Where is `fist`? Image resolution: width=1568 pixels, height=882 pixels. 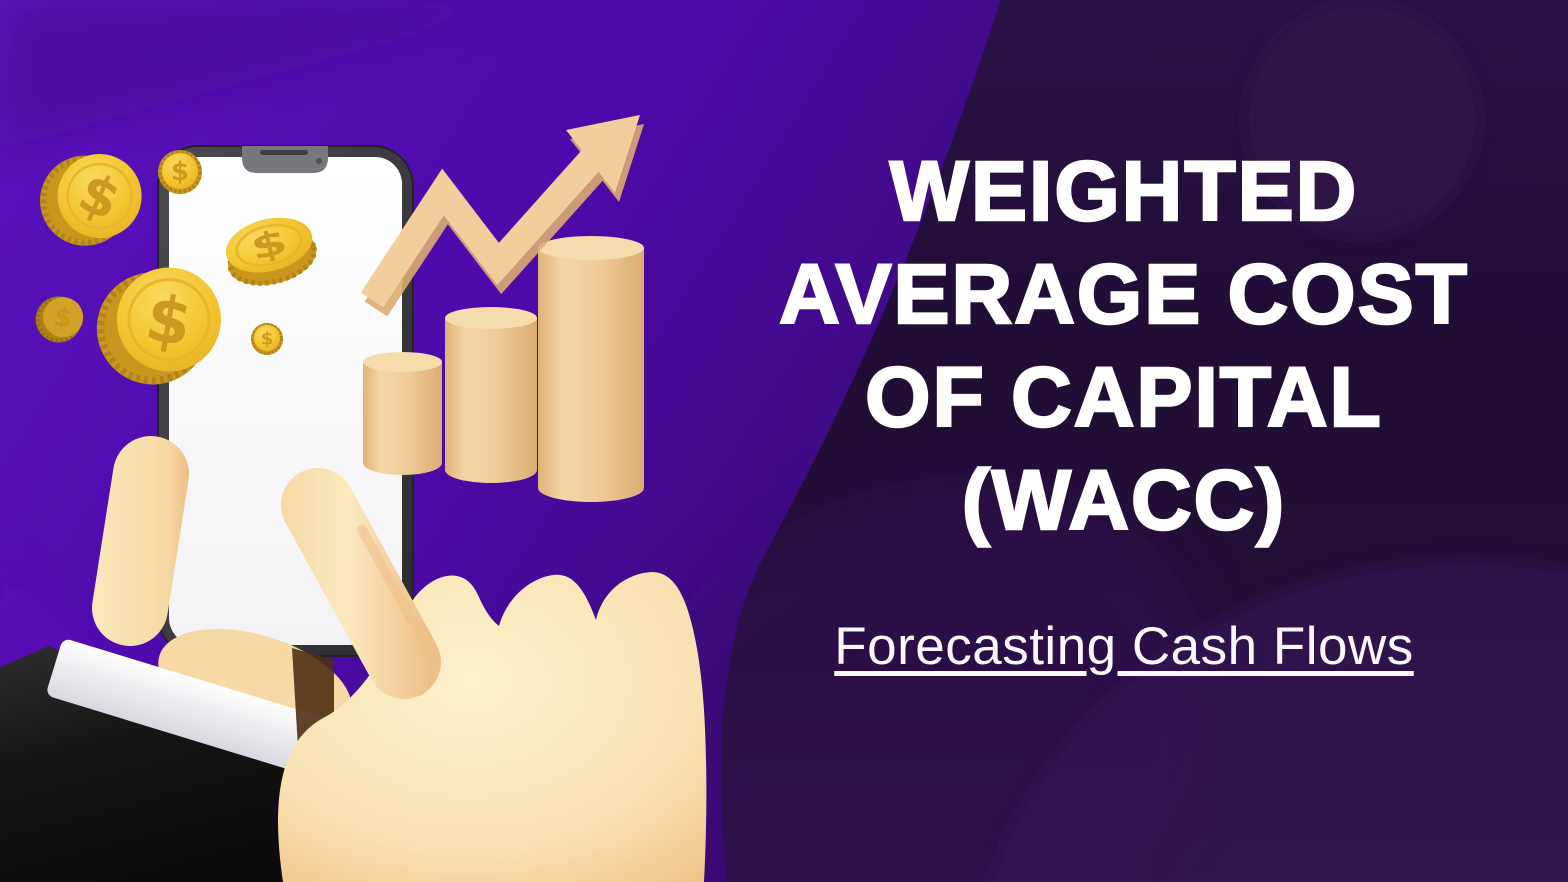
fist is located at coordinates (492, 727).